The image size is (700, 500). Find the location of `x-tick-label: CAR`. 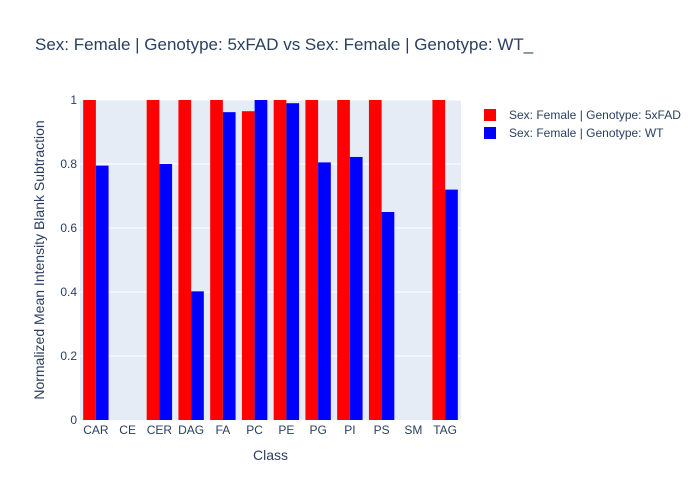

x-tick-label: CAR is located at coordinates (96, 430).